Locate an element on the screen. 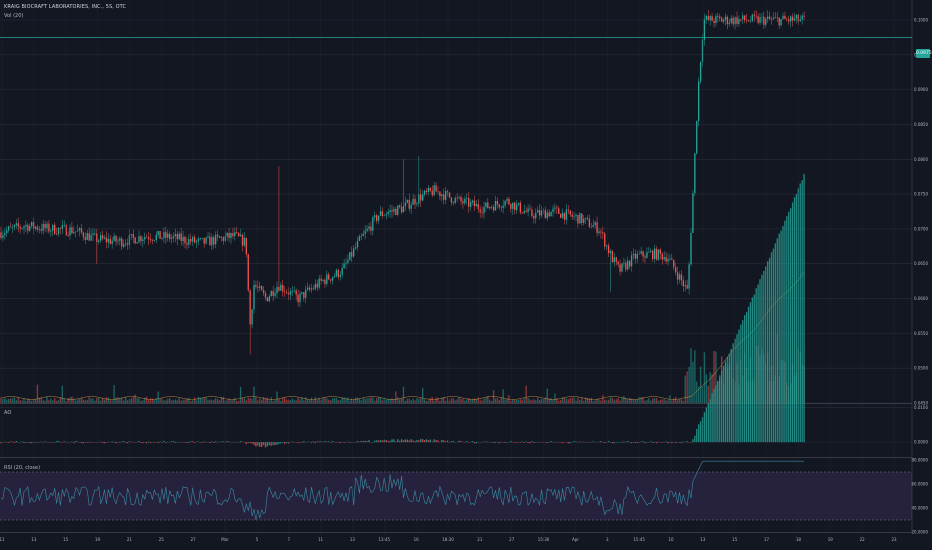 The image size is (932, 550). x-tick-label: 27 is located at coordinates (512, 539).